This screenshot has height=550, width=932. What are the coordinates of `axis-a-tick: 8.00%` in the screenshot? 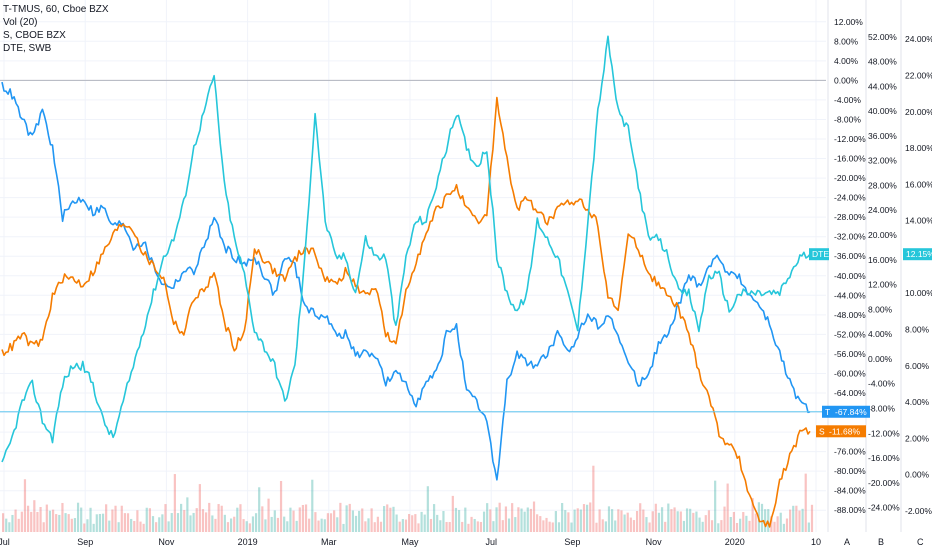 It's located at (846, 41).